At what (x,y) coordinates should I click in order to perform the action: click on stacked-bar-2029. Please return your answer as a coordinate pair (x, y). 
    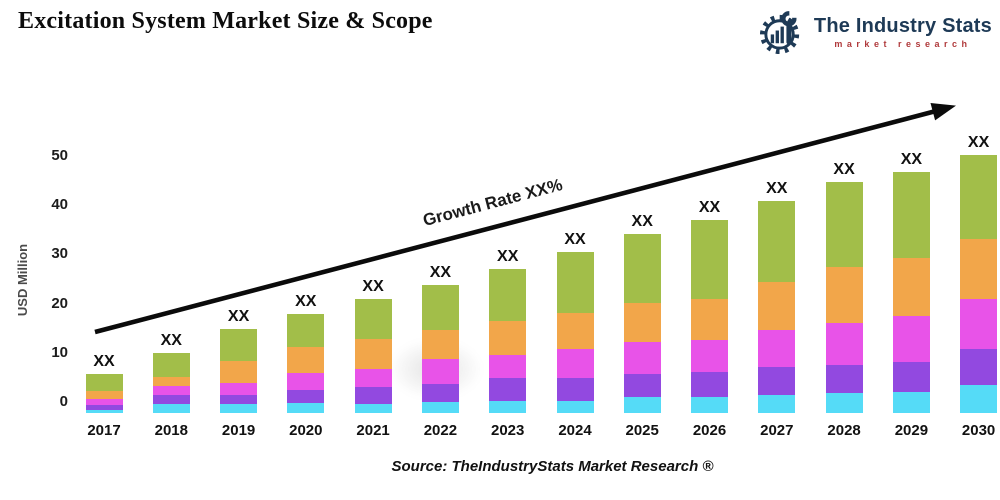
    Looking at the image, I should click on (911, 292).